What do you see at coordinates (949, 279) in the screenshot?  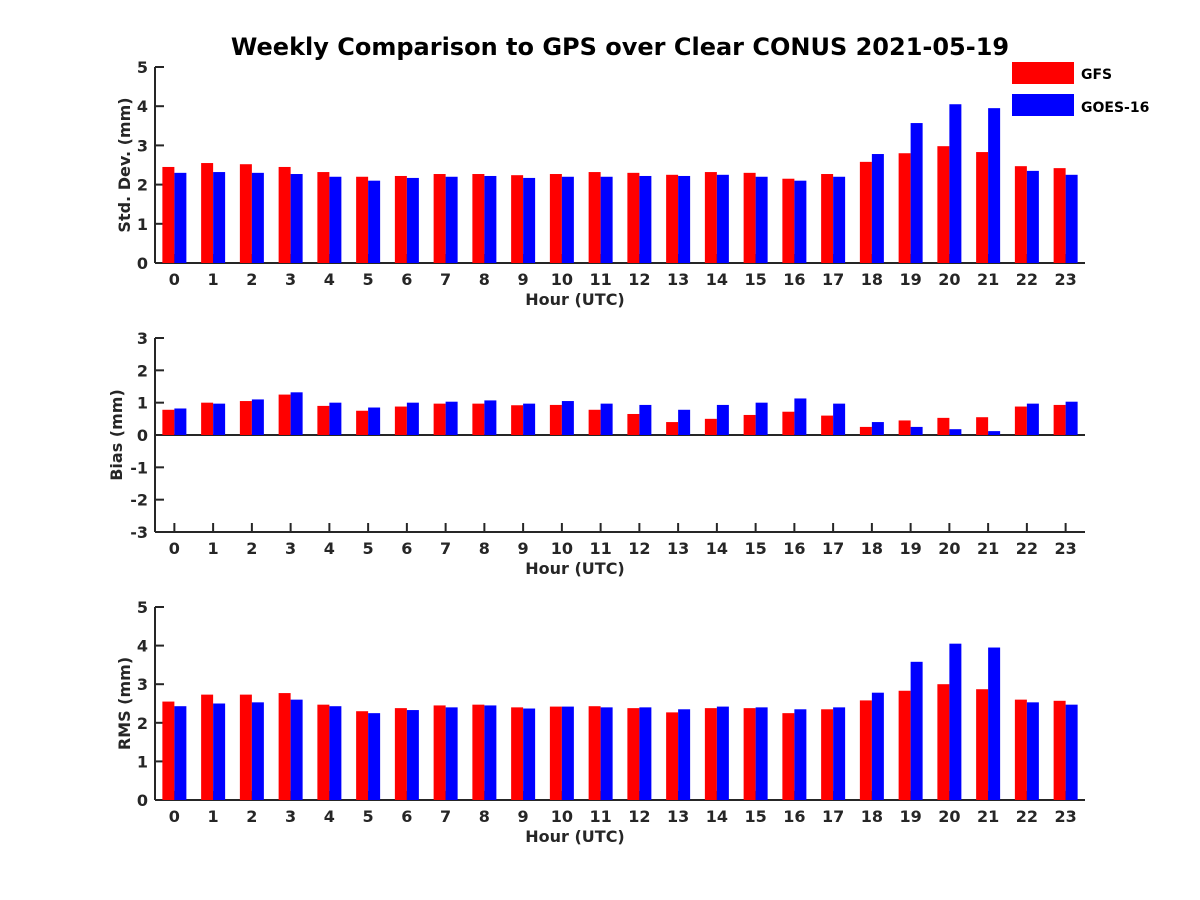 I see `x-tick-label: 20` at bounding box center [949, 279].